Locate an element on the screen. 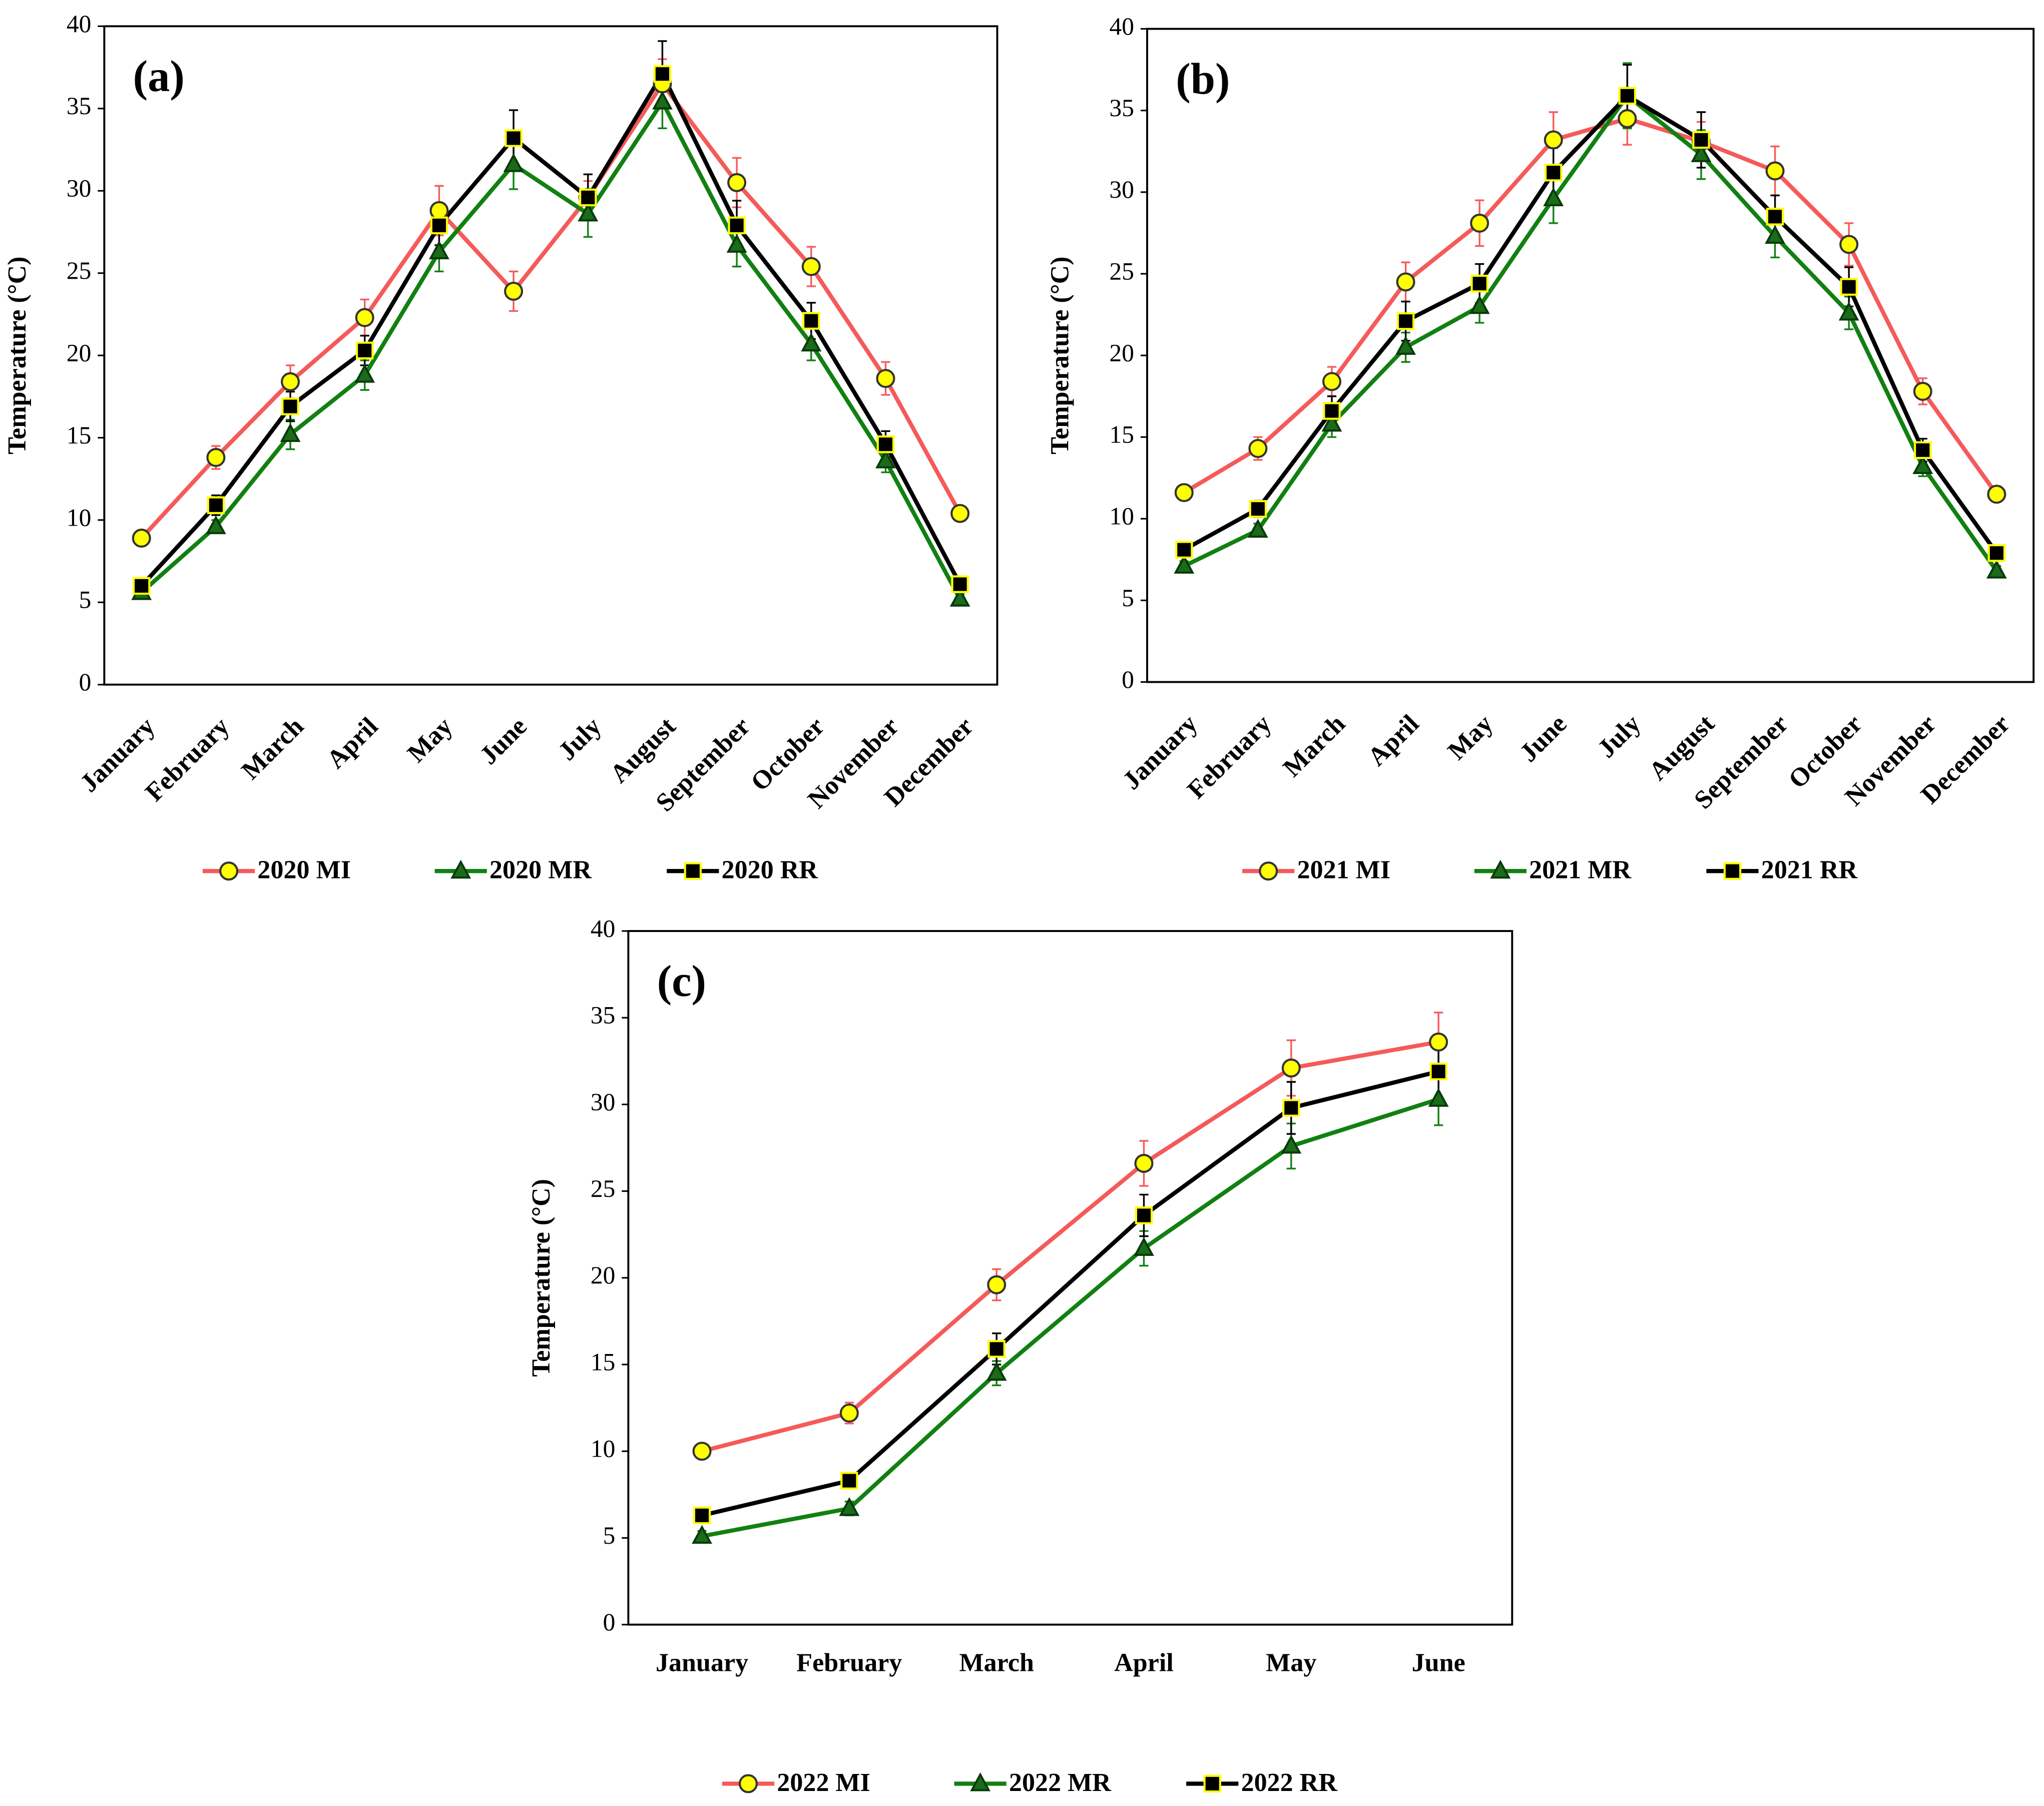 This screenshot has height=1806, width=2044. legend-label: 2021 MI is located at coordinates (1344, 870).